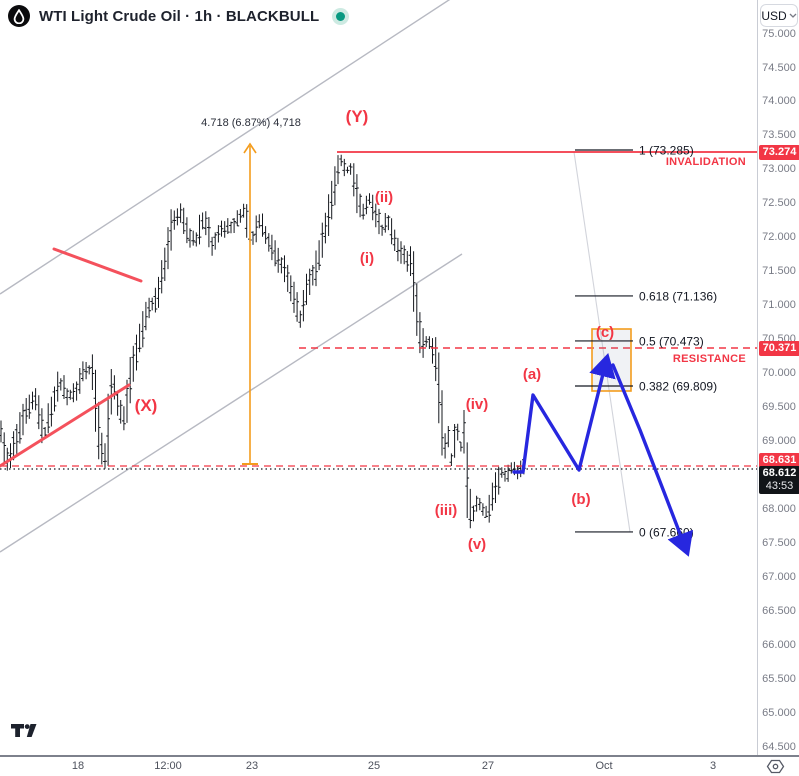  I want to click on market-status-dot, so click(341, 16).